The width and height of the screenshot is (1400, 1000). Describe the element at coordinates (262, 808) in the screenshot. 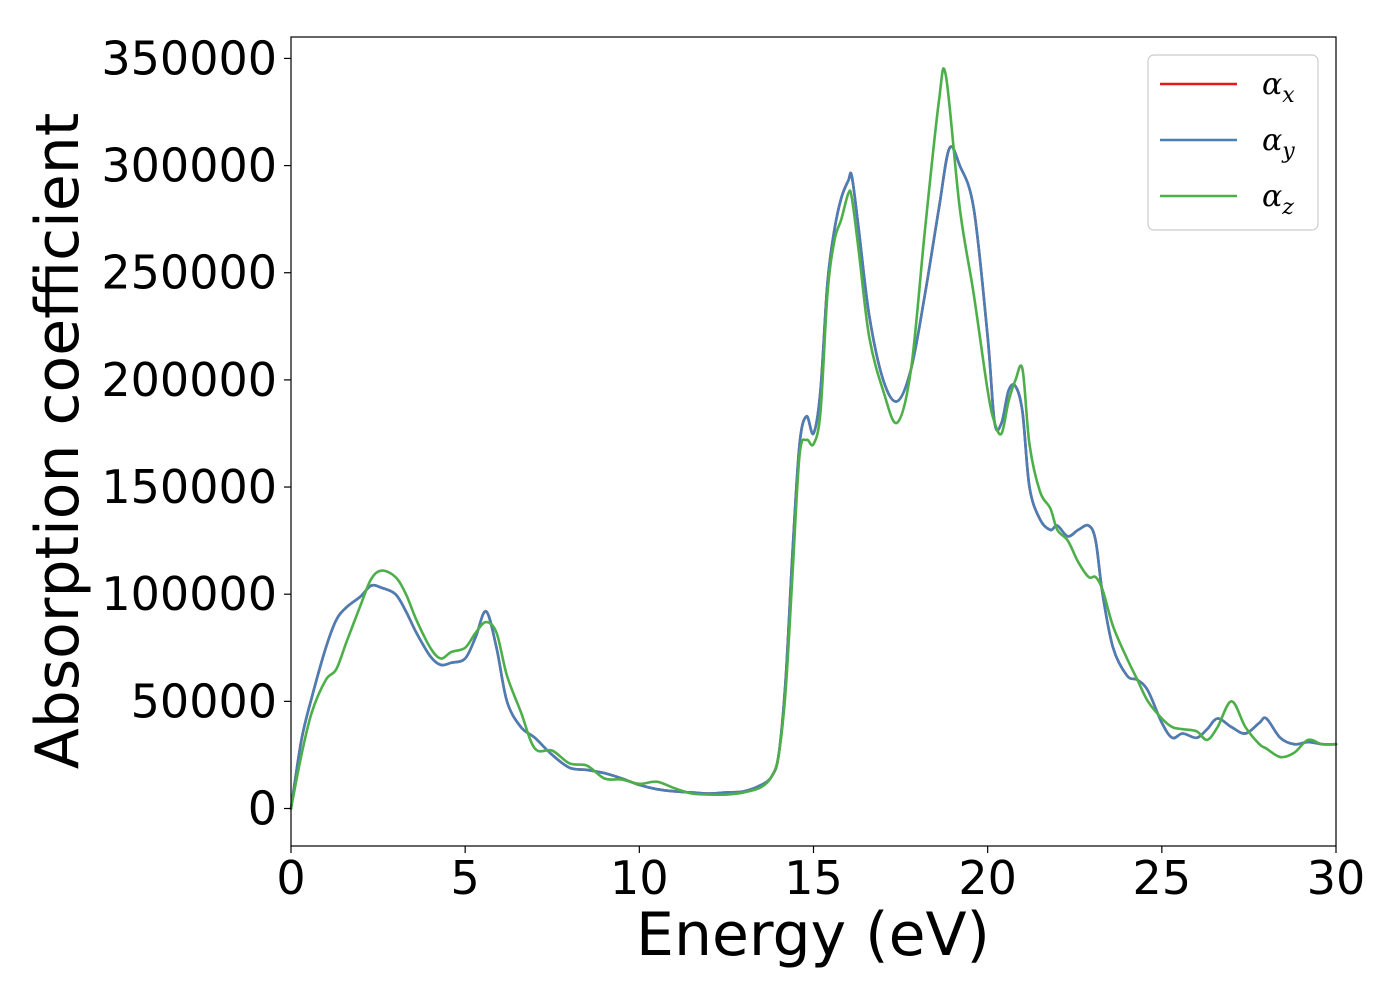

I see `y-tick-label: 0` at that location.